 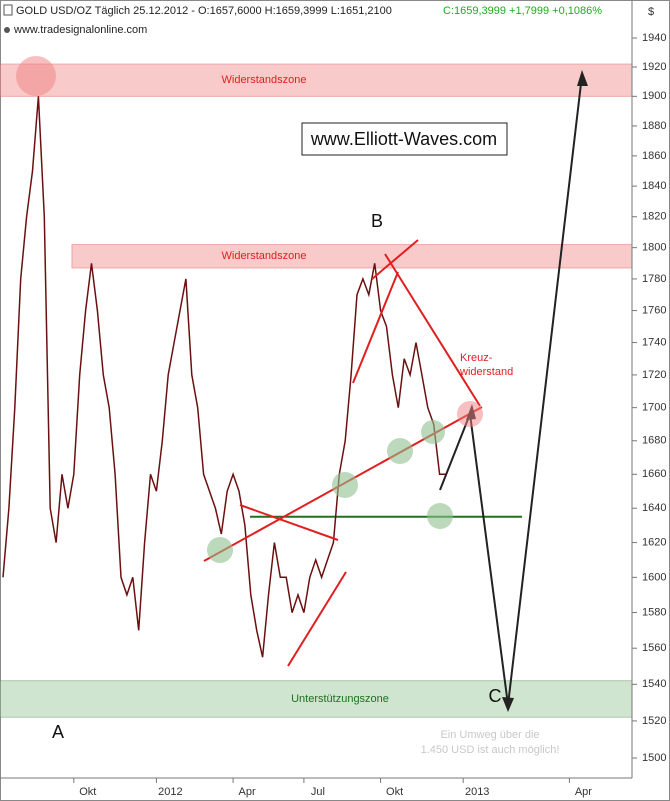 What do you see at coordinates (486, 372) in the screenshot?
I see `annotation: widerstand` at bounding box center [486, 372].